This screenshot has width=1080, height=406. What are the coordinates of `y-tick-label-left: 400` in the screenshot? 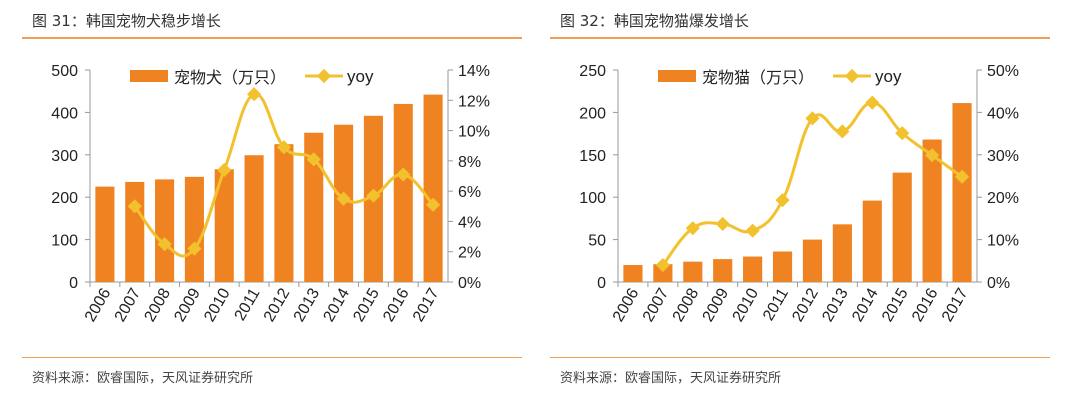 It's located at (64, 113).